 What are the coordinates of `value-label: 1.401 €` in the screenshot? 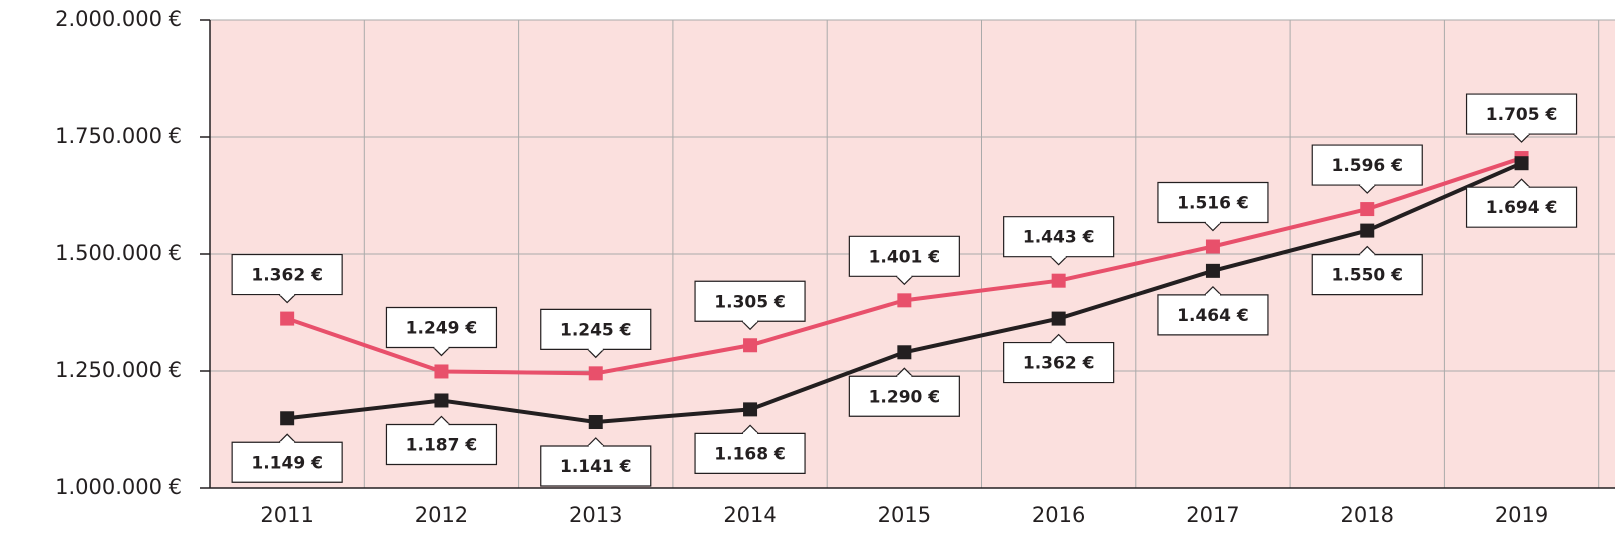 It's located at (905, 257).